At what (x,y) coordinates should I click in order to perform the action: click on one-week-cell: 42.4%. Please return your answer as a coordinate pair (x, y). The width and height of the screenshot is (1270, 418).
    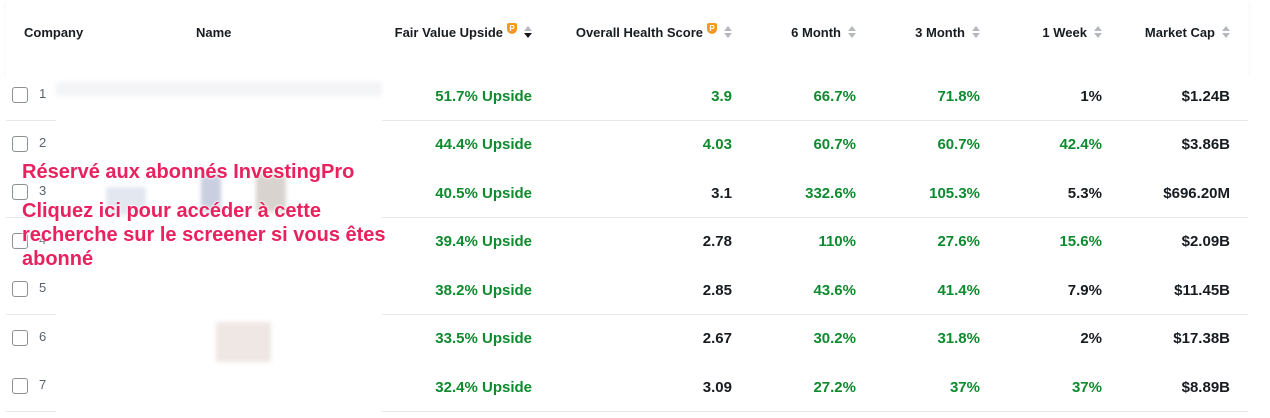
    Looking at the image, I should click on (1080, 144).